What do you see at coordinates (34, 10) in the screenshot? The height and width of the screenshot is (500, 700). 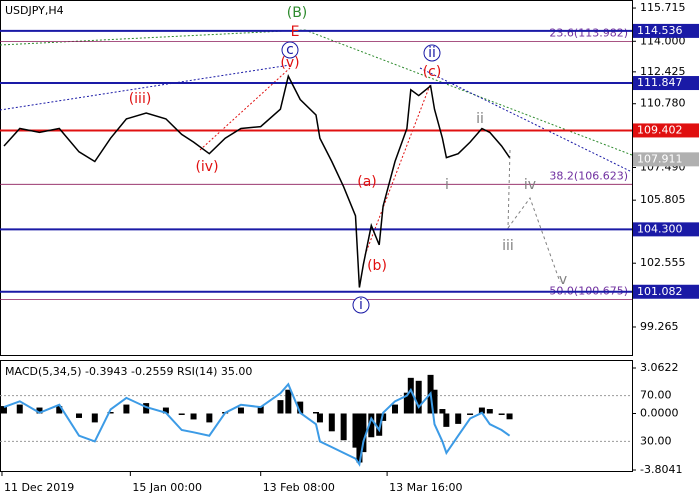 I see `chart-title: USDJPY,H4` at bounding box center [34, 10].